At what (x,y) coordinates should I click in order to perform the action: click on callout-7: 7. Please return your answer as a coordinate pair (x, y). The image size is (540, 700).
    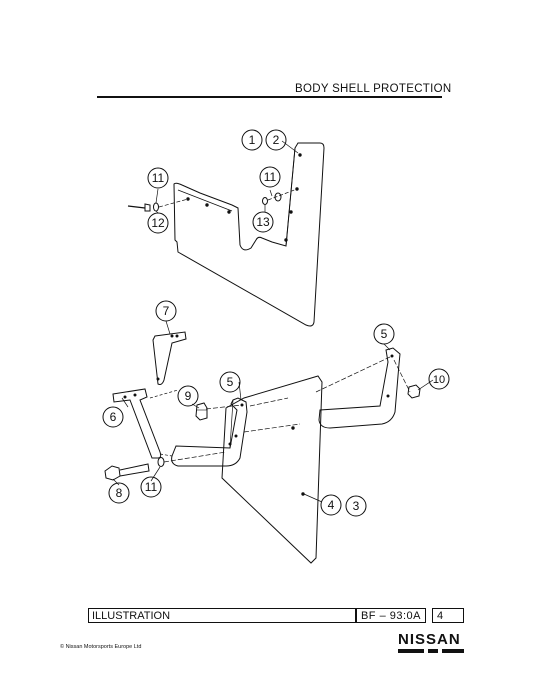
    Looking at the image, I should click on (166, 311).